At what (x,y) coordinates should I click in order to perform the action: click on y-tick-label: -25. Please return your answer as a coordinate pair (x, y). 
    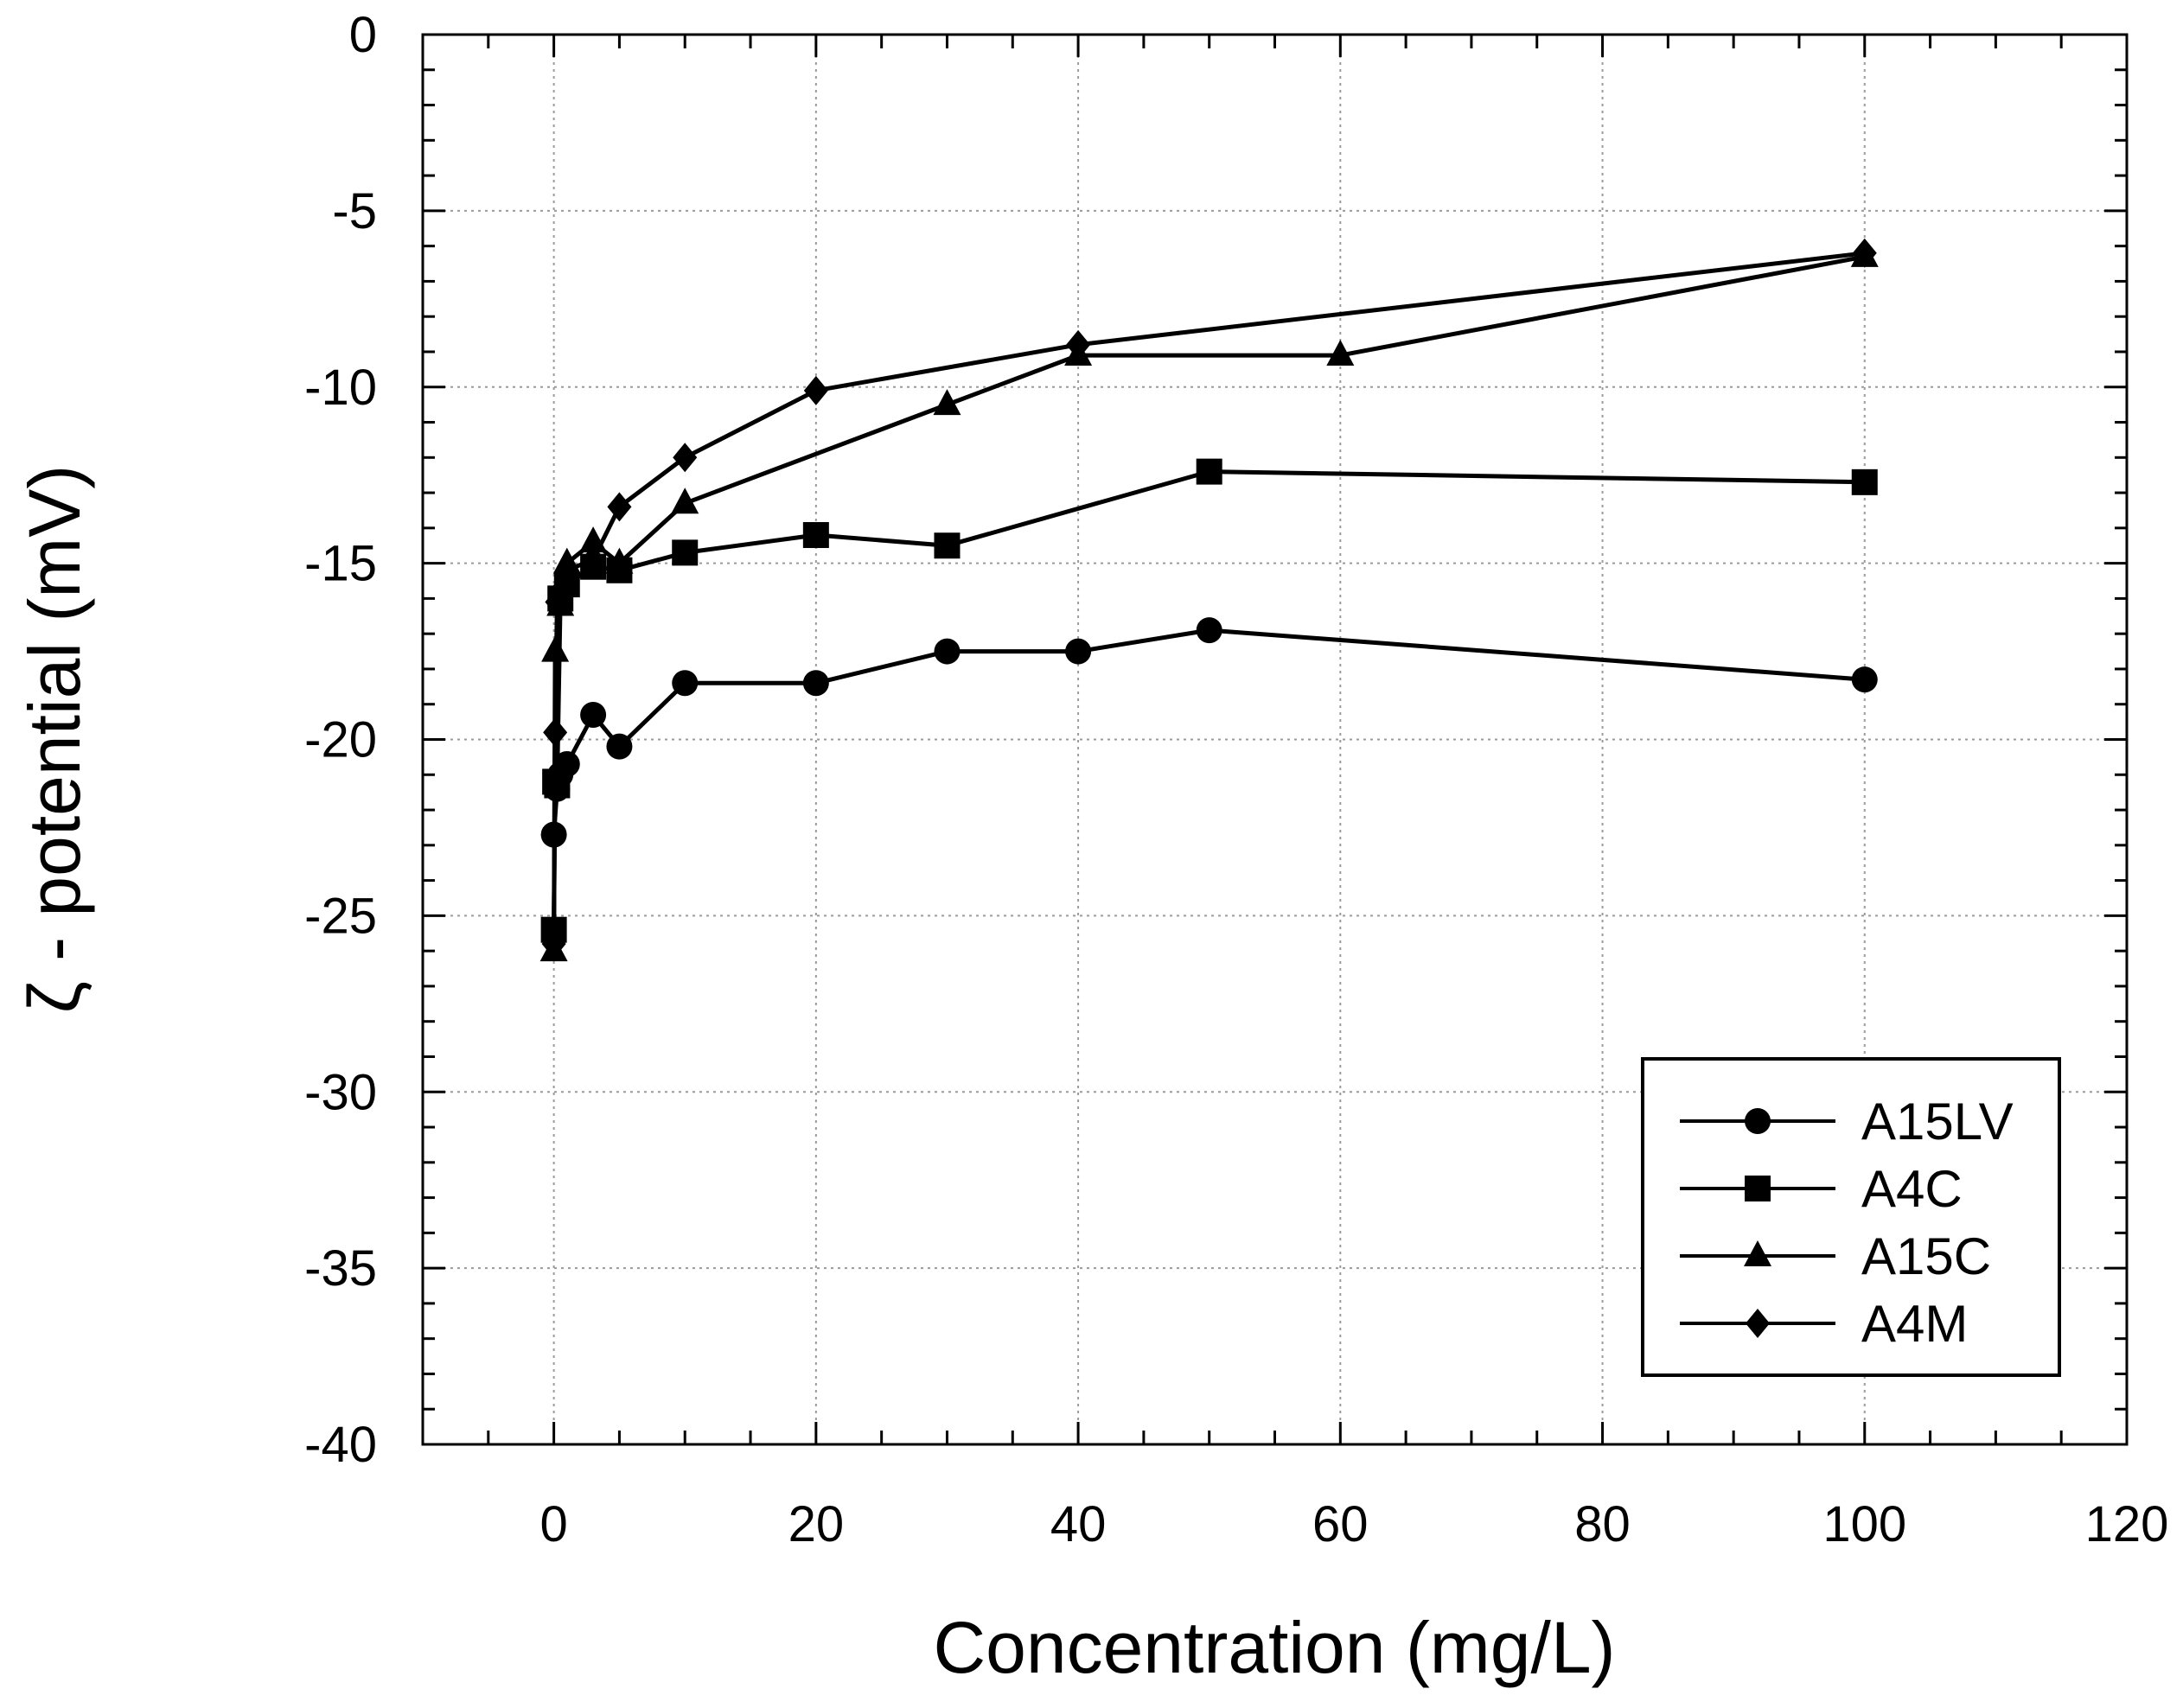
    Looking at the image, I should click on (340, 916).